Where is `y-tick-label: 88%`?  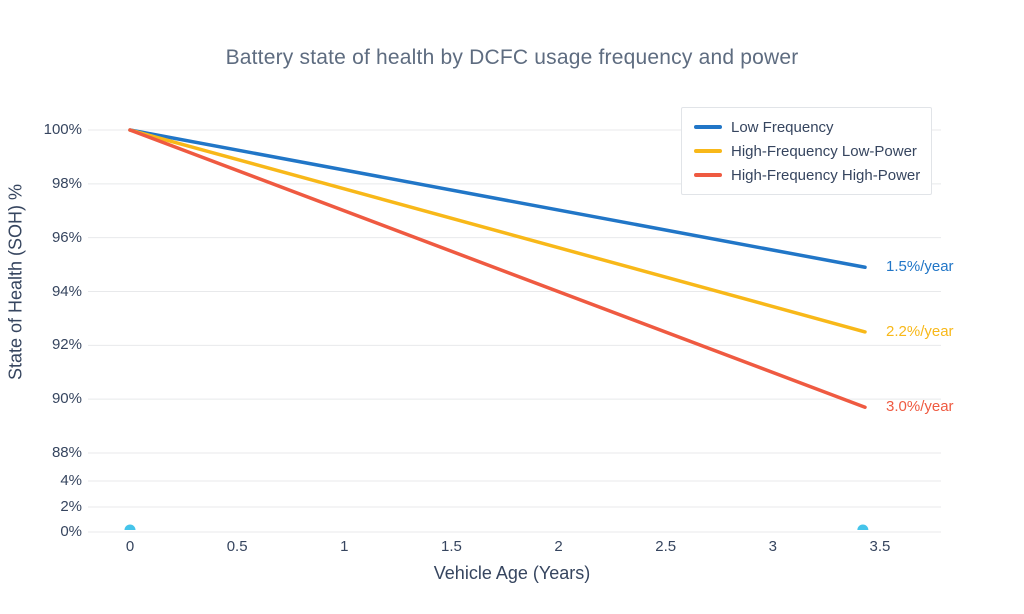
y-tick-label: 88% is located at coordinates (66, 452).